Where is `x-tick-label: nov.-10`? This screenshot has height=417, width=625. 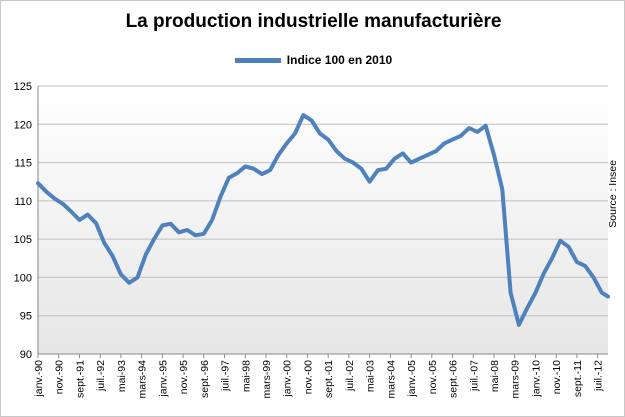 x-tick-label: nov.-10 is located at coordinates (557, 377).